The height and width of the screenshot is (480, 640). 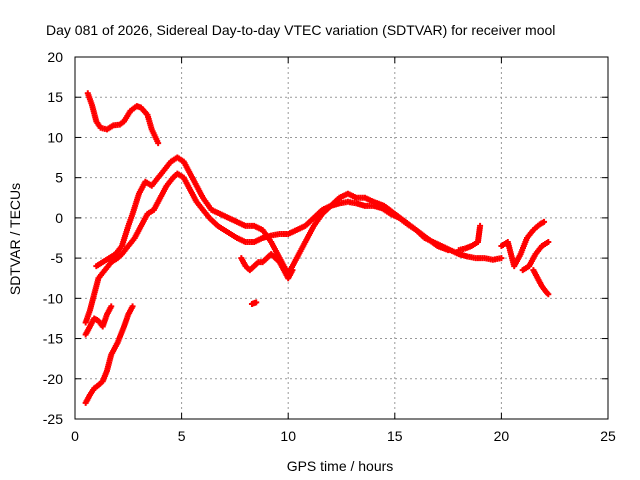 What do you see at coordinates (548, 242) in the screenshot?
I see `data-point-track-j` at bounding box center [548, 242].